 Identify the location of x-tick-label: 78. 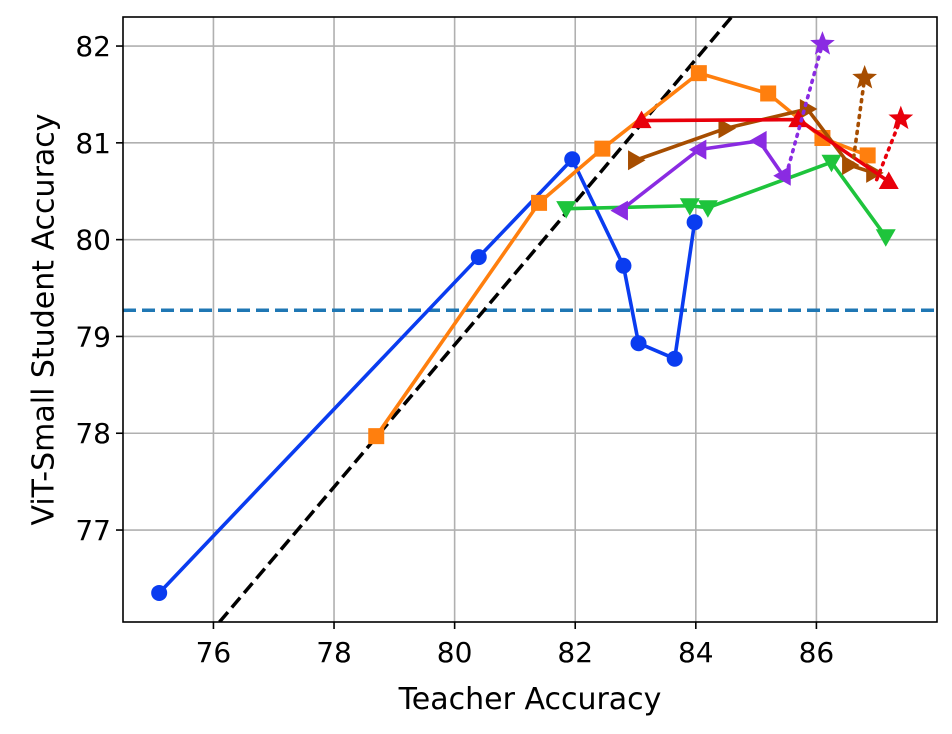
(334, 652).